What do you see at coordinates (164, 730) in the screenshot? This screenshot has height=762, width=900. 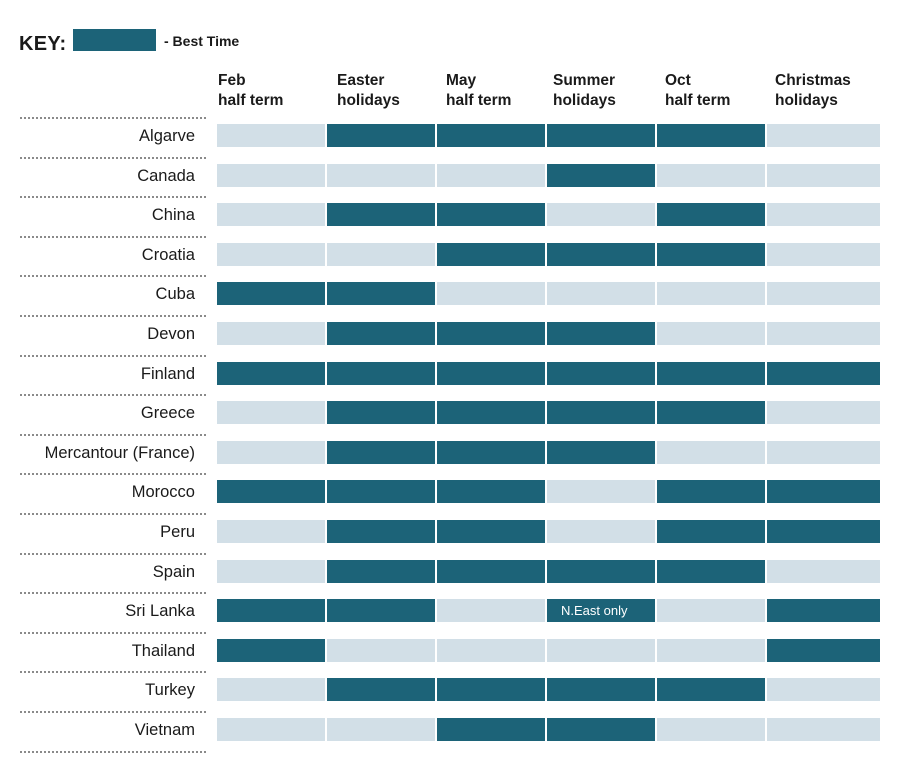 I see `row-label: Vietnam` at bounding box center [164, 730].